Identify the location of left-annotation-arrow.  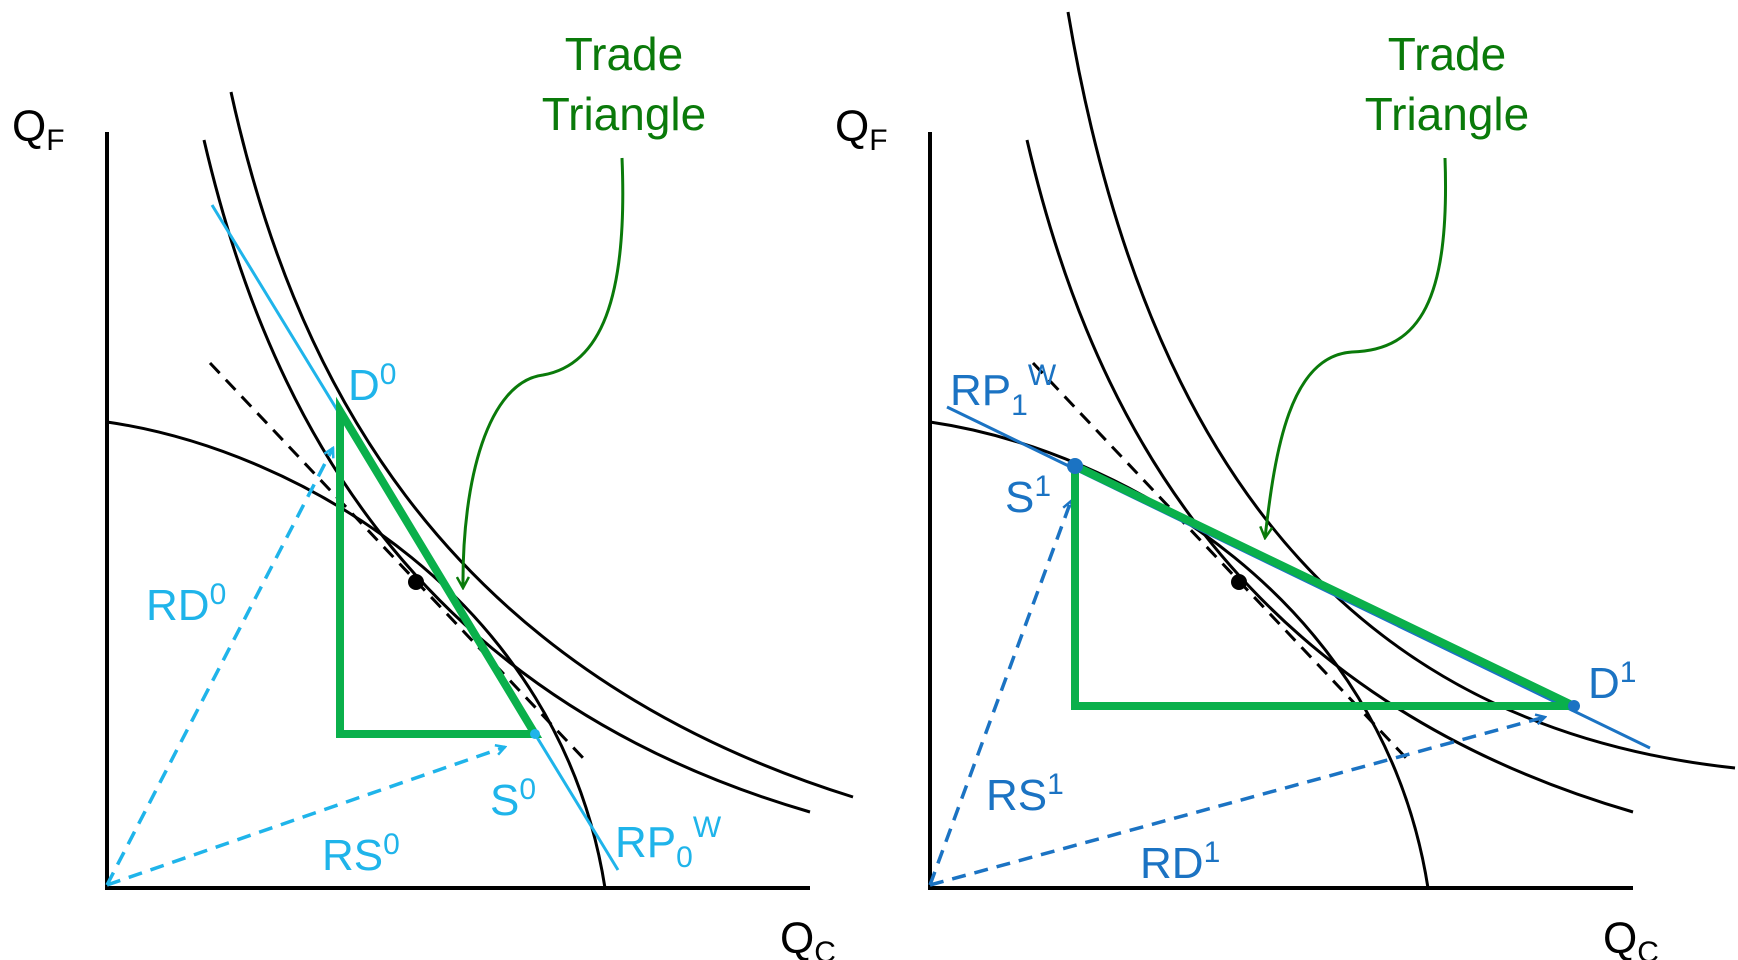
(544, 372).